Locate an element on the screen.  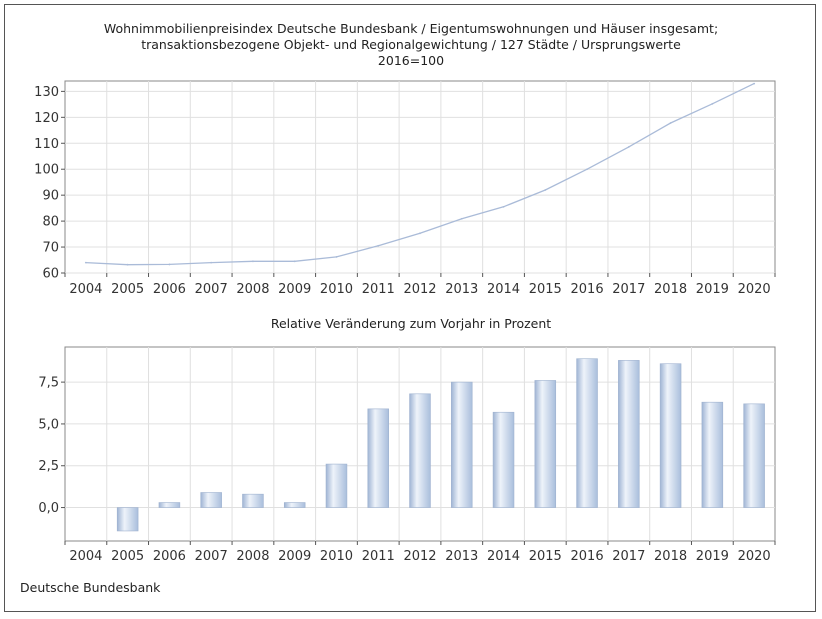
bar-x-tick-label: 2019 is located at coordinates (712, 556).